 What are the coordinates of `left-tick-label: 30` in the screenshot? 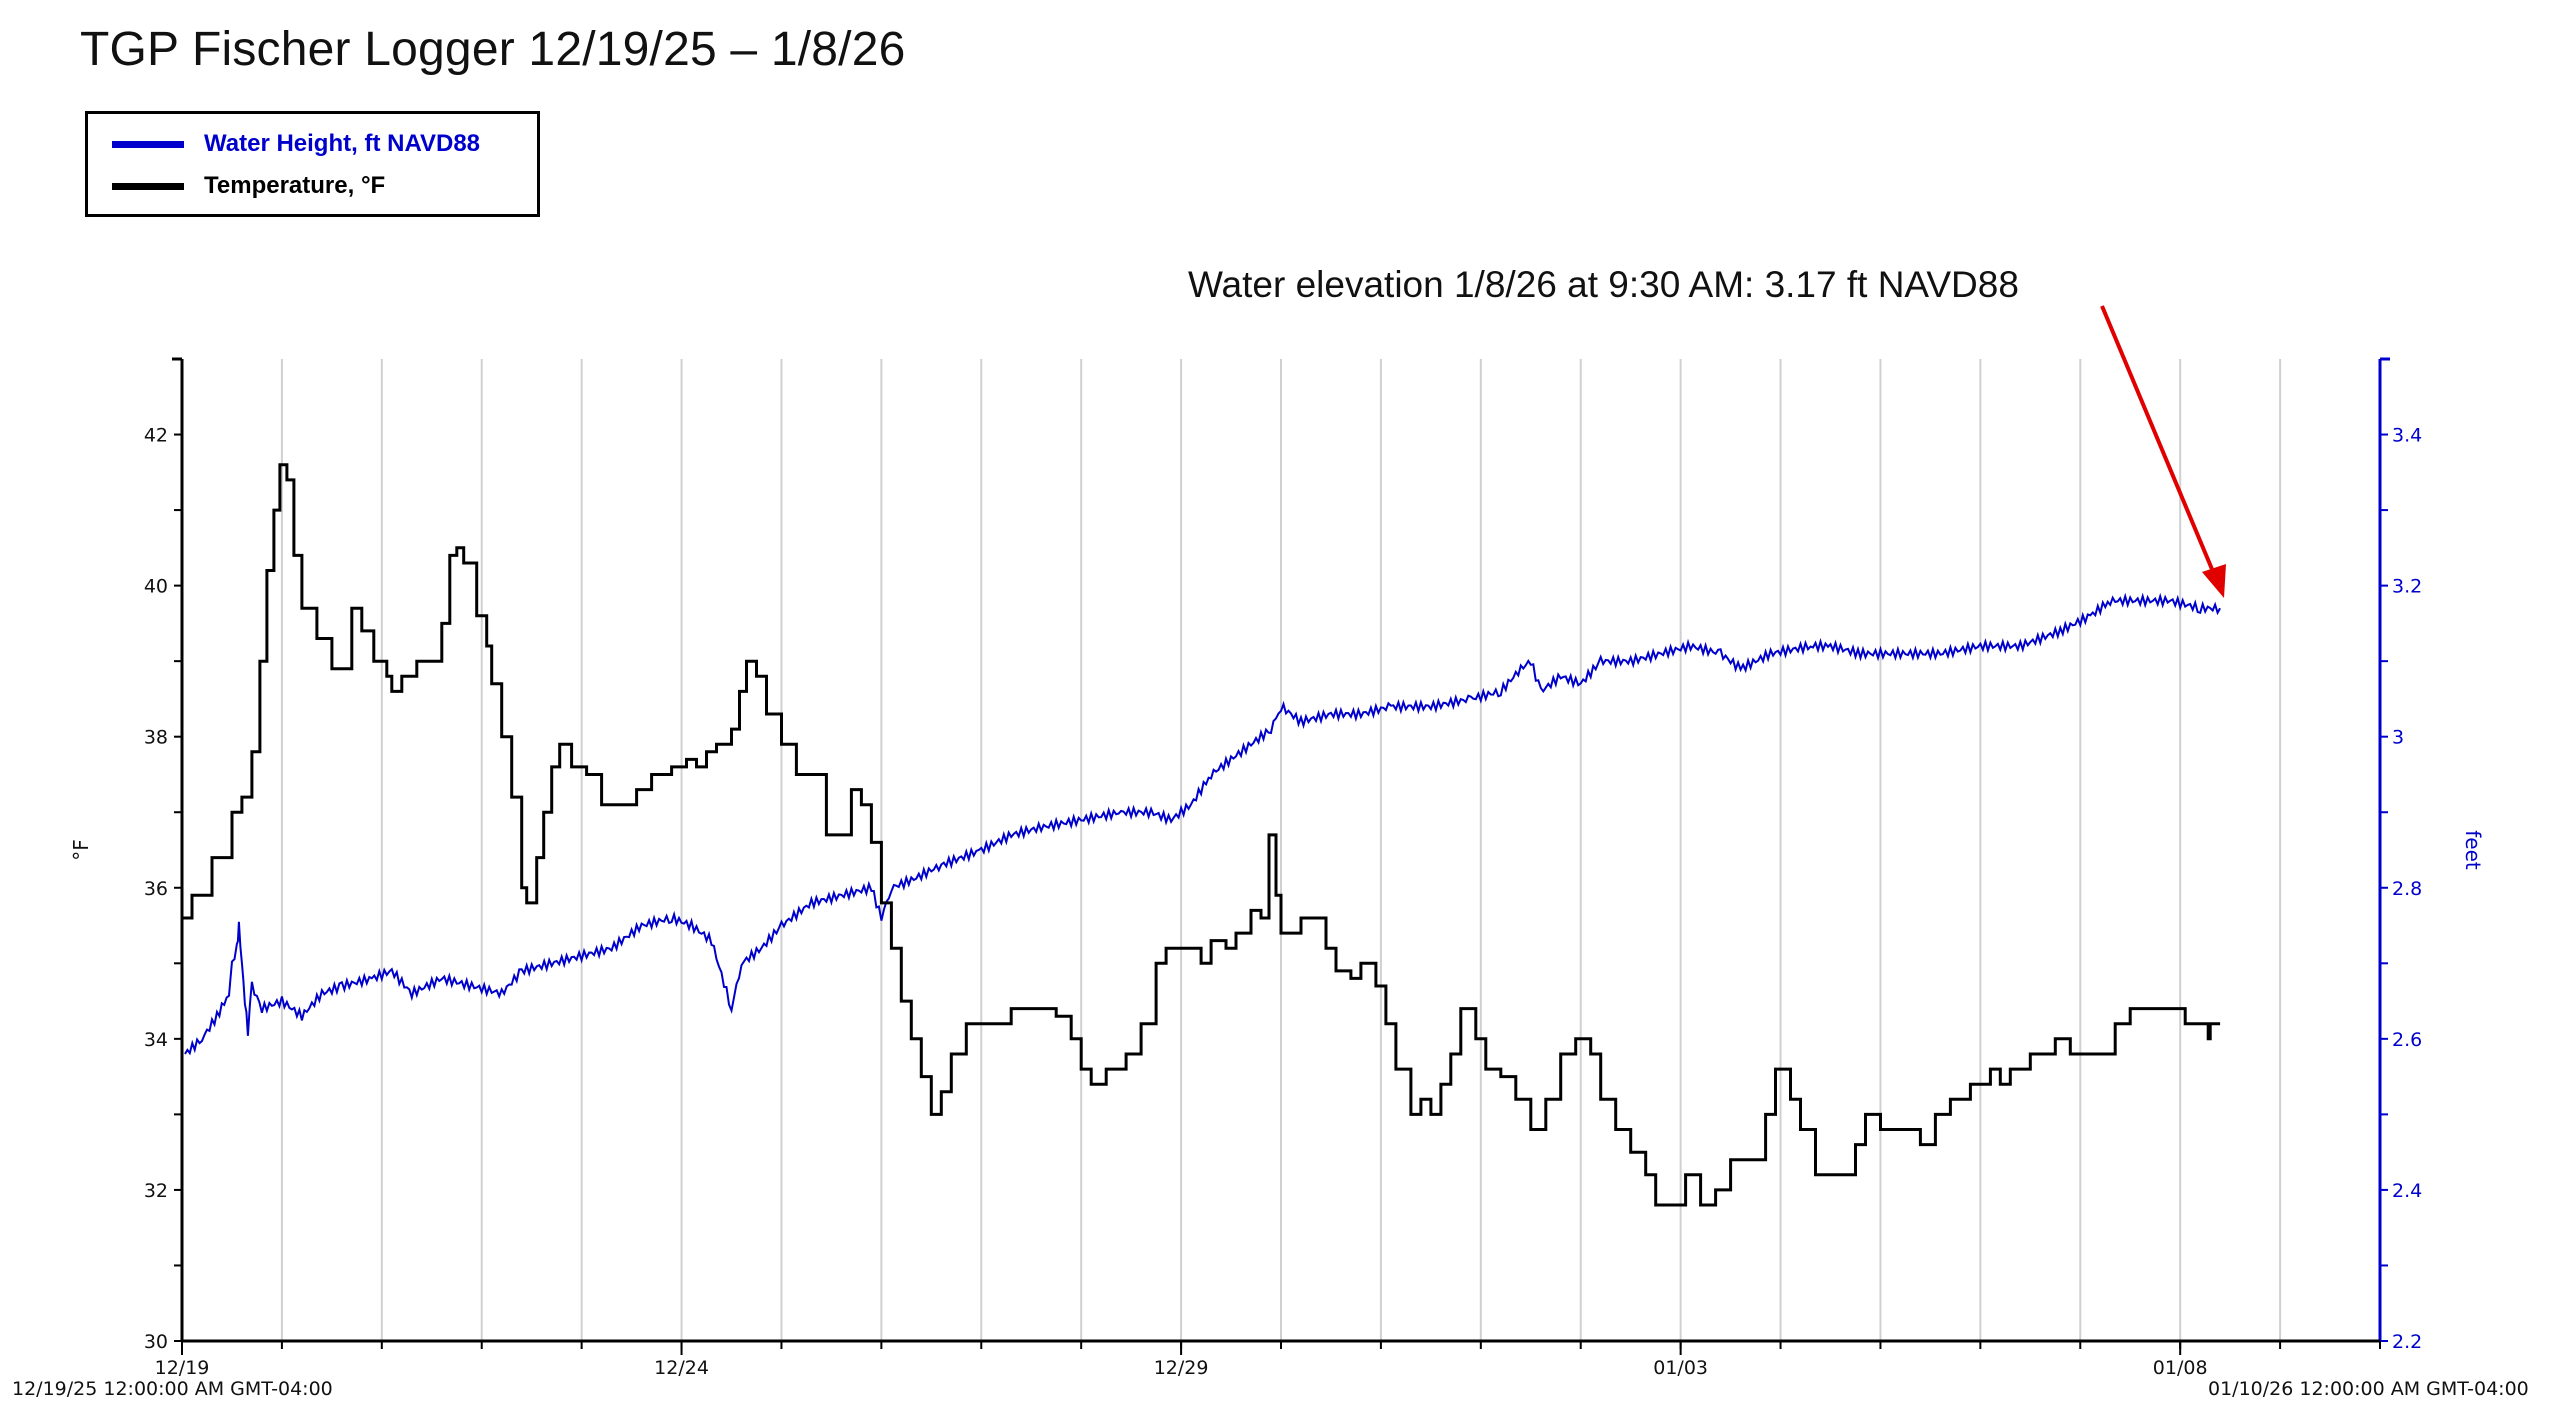 It's located at (156, 1342).